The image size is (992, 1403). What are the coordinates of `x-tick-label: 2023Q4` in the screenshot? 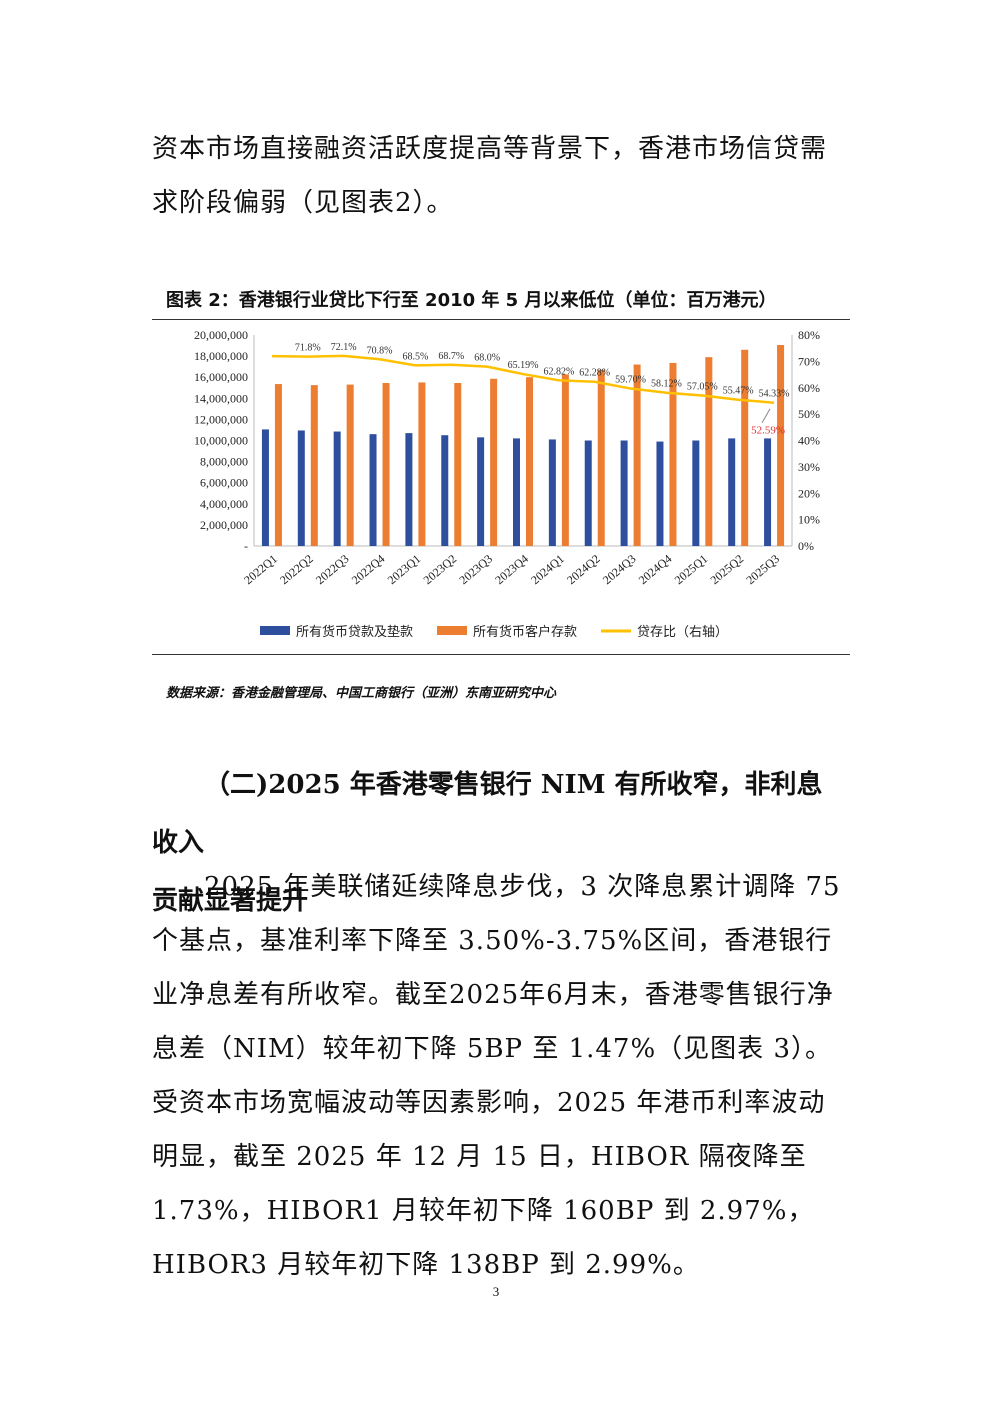 It's located at (511, 570).